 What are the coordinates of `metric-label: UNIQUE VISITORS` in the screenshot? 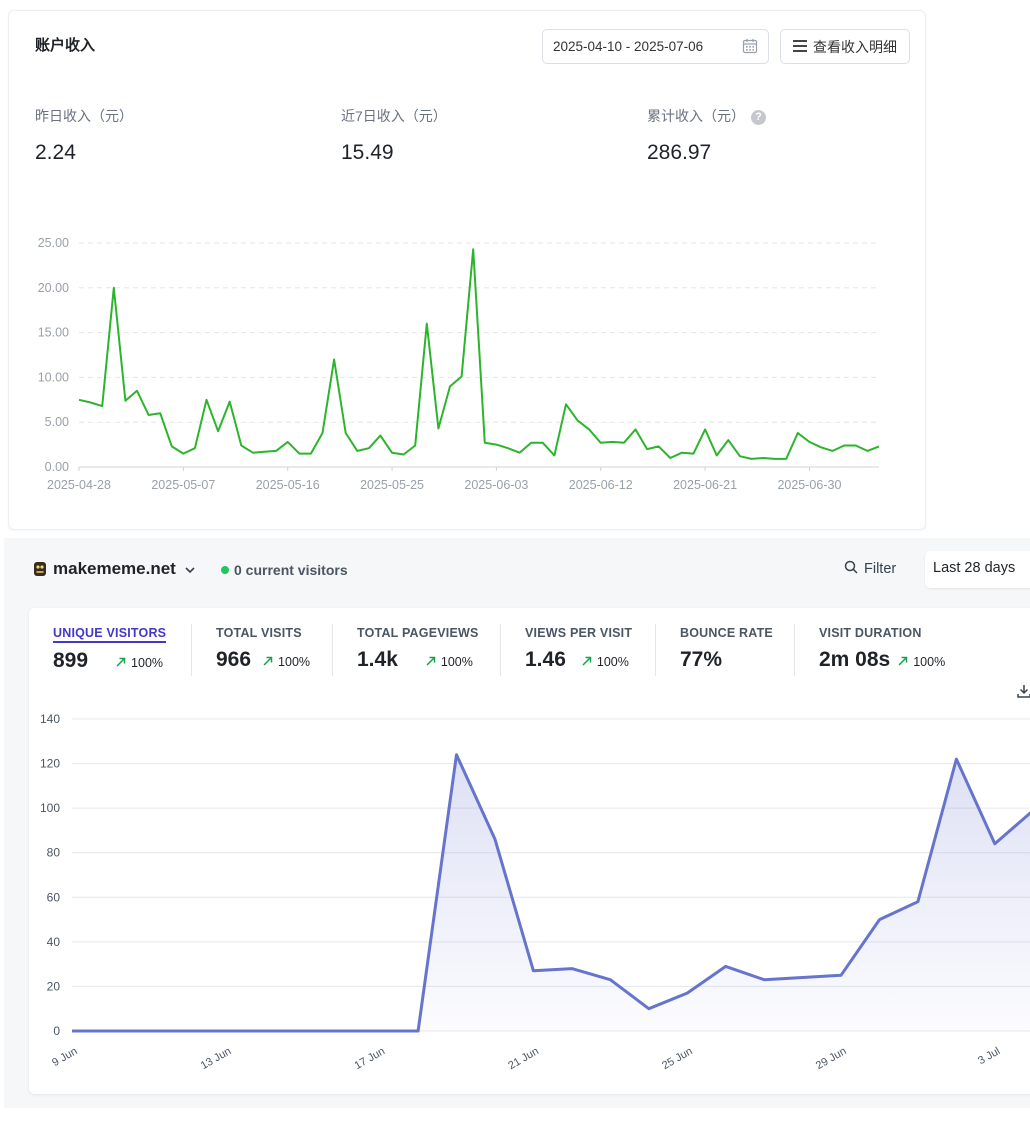 It's located at (110, 634).